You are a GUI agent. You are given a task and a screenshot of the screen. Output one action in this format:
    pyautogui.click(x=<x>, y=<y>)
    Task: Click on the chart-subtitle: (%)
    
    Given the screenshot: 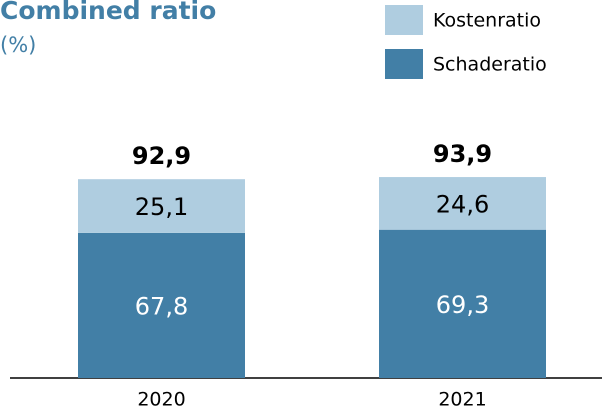 What is the action you would take?
    pyautogui.click(x=18, y=45)
    